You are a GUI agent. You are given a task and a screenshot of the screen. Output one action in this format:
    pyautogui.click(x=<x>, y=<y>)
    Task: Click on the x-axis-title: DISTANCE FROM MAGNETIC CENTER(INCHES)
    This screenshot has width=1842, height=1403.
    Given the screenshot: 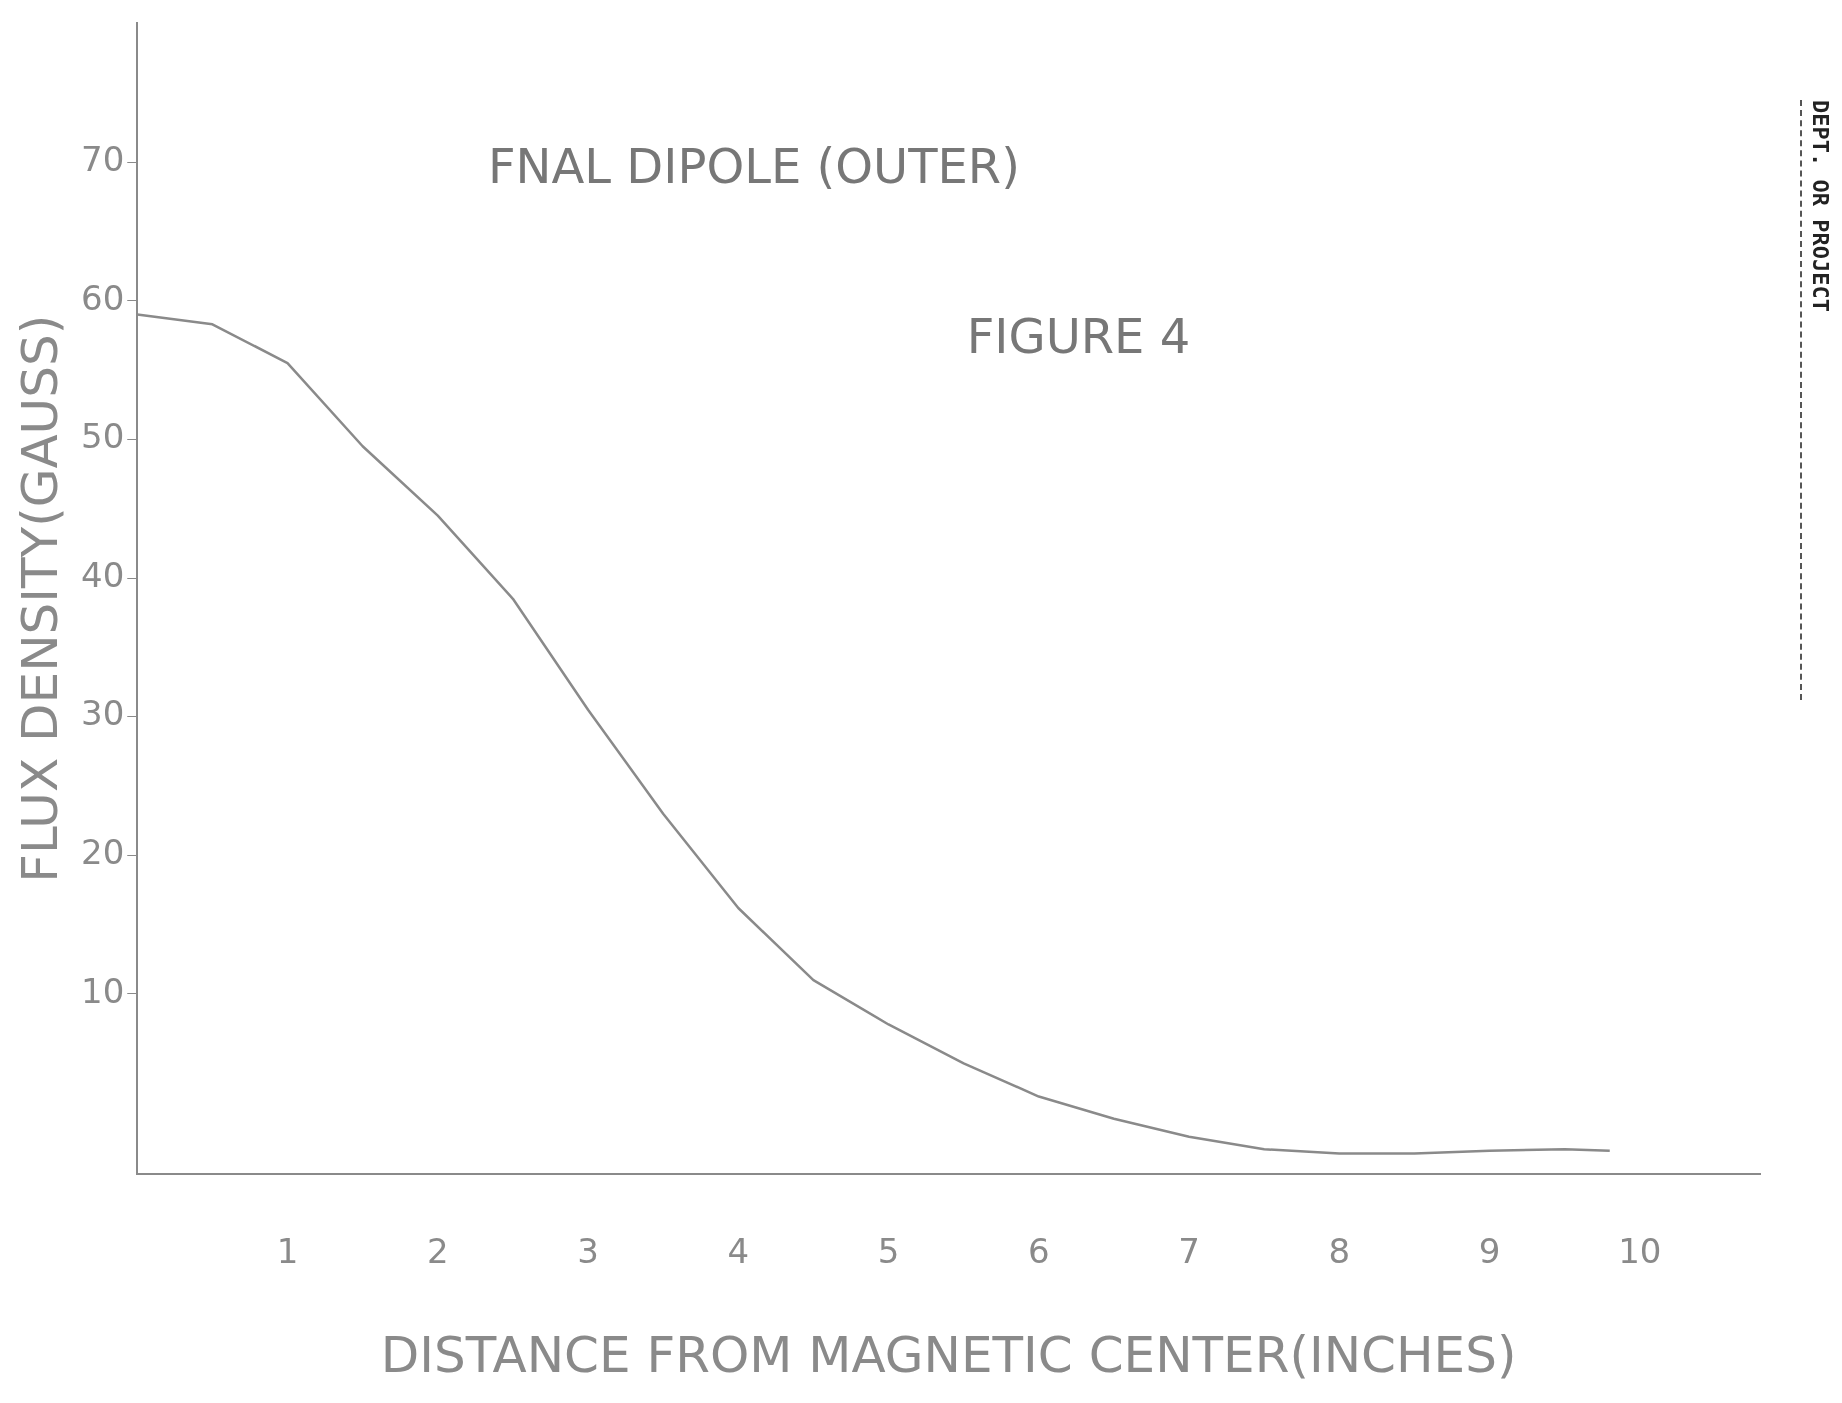 What is the action you would take?
    pyautogui.click(x=948, y=1354)
    